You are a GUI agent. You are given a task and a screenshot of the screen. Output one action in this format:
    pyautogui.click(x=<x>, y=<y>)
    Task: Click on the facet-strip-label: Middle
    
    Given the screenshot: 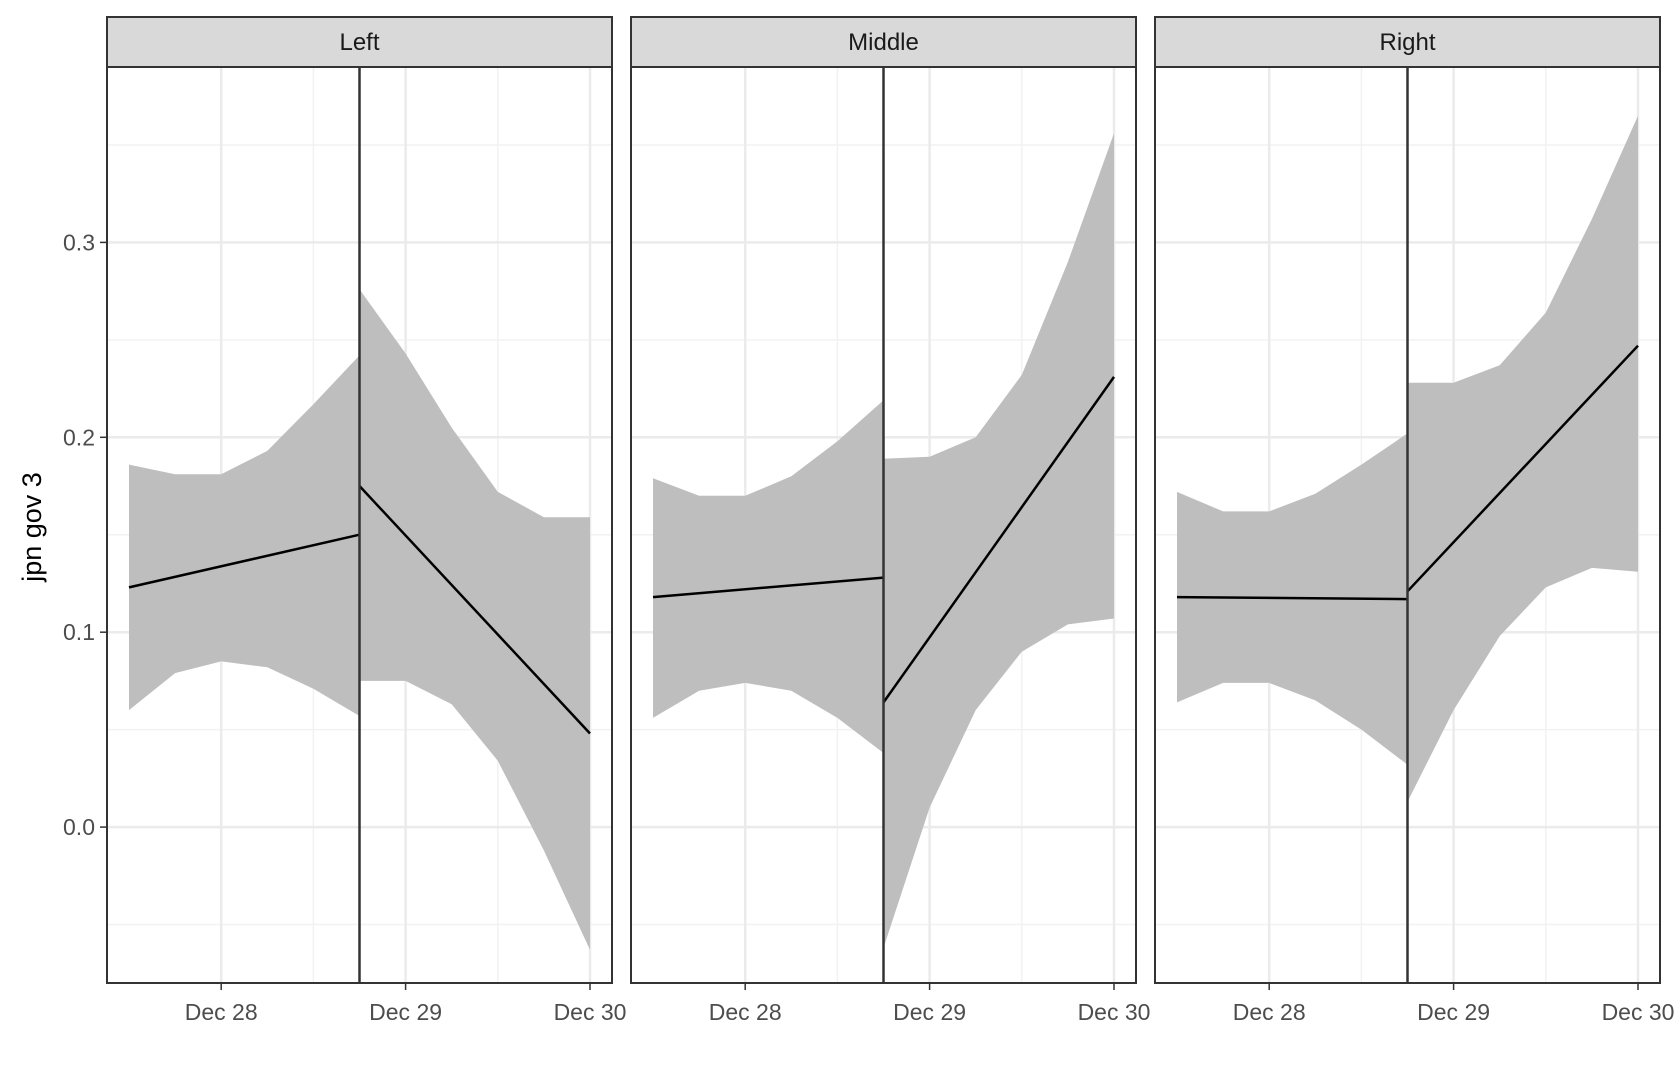 What is the action you would take?
    pyautogui.click(x=883, y=42)
    